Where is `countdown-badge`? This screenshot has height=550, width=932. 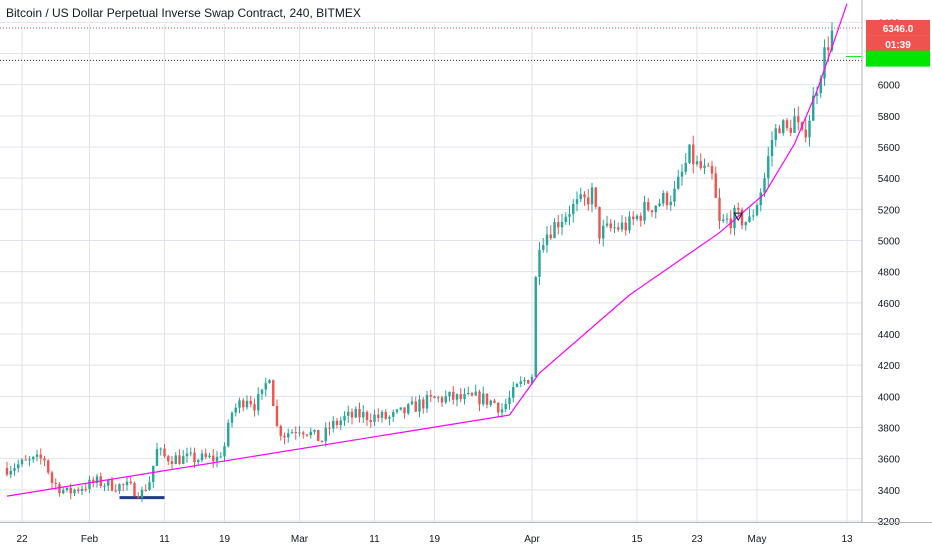 countdown-badge is located at coordinates (898, 43).